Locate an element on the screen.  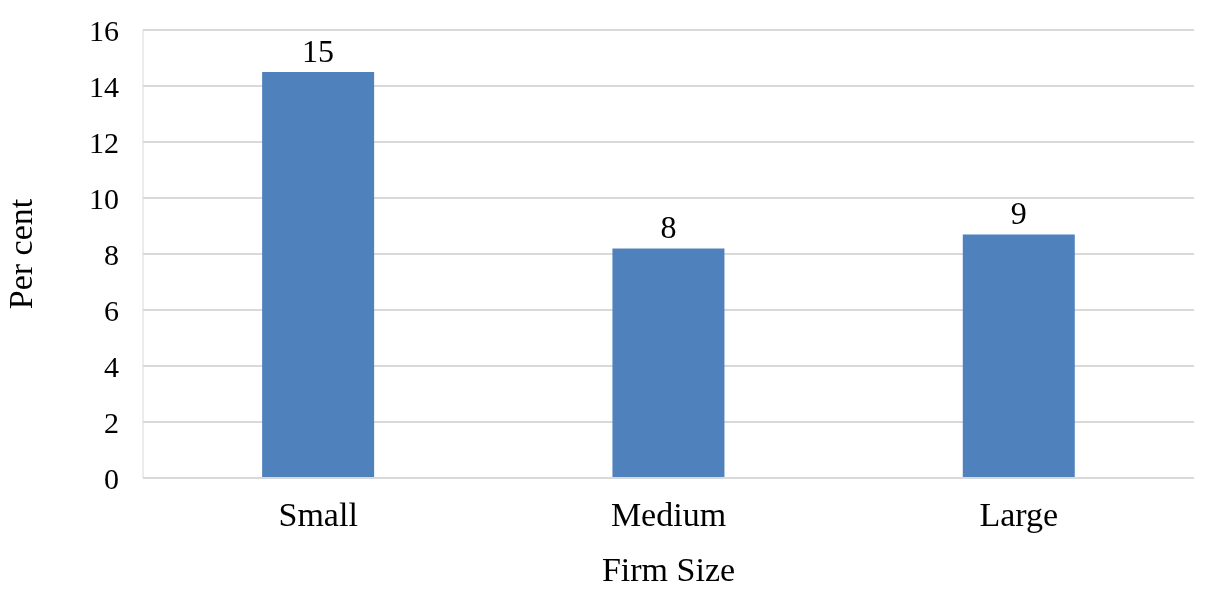
data-label: 8 is located at coordinates (668, 227).